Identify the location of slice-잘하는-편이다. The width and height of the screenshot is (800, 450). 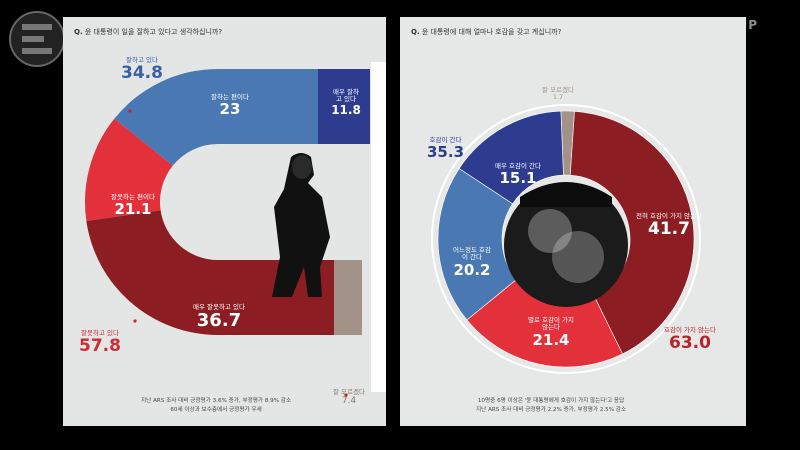
(166, 117).